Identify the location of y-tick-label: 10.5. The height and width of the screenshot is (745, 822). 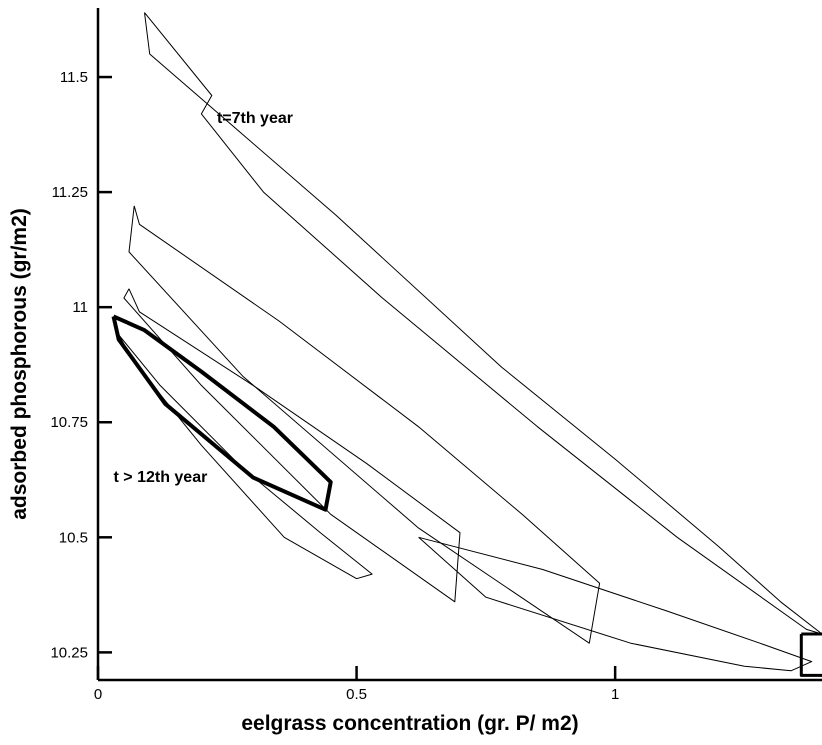
(73, 537).